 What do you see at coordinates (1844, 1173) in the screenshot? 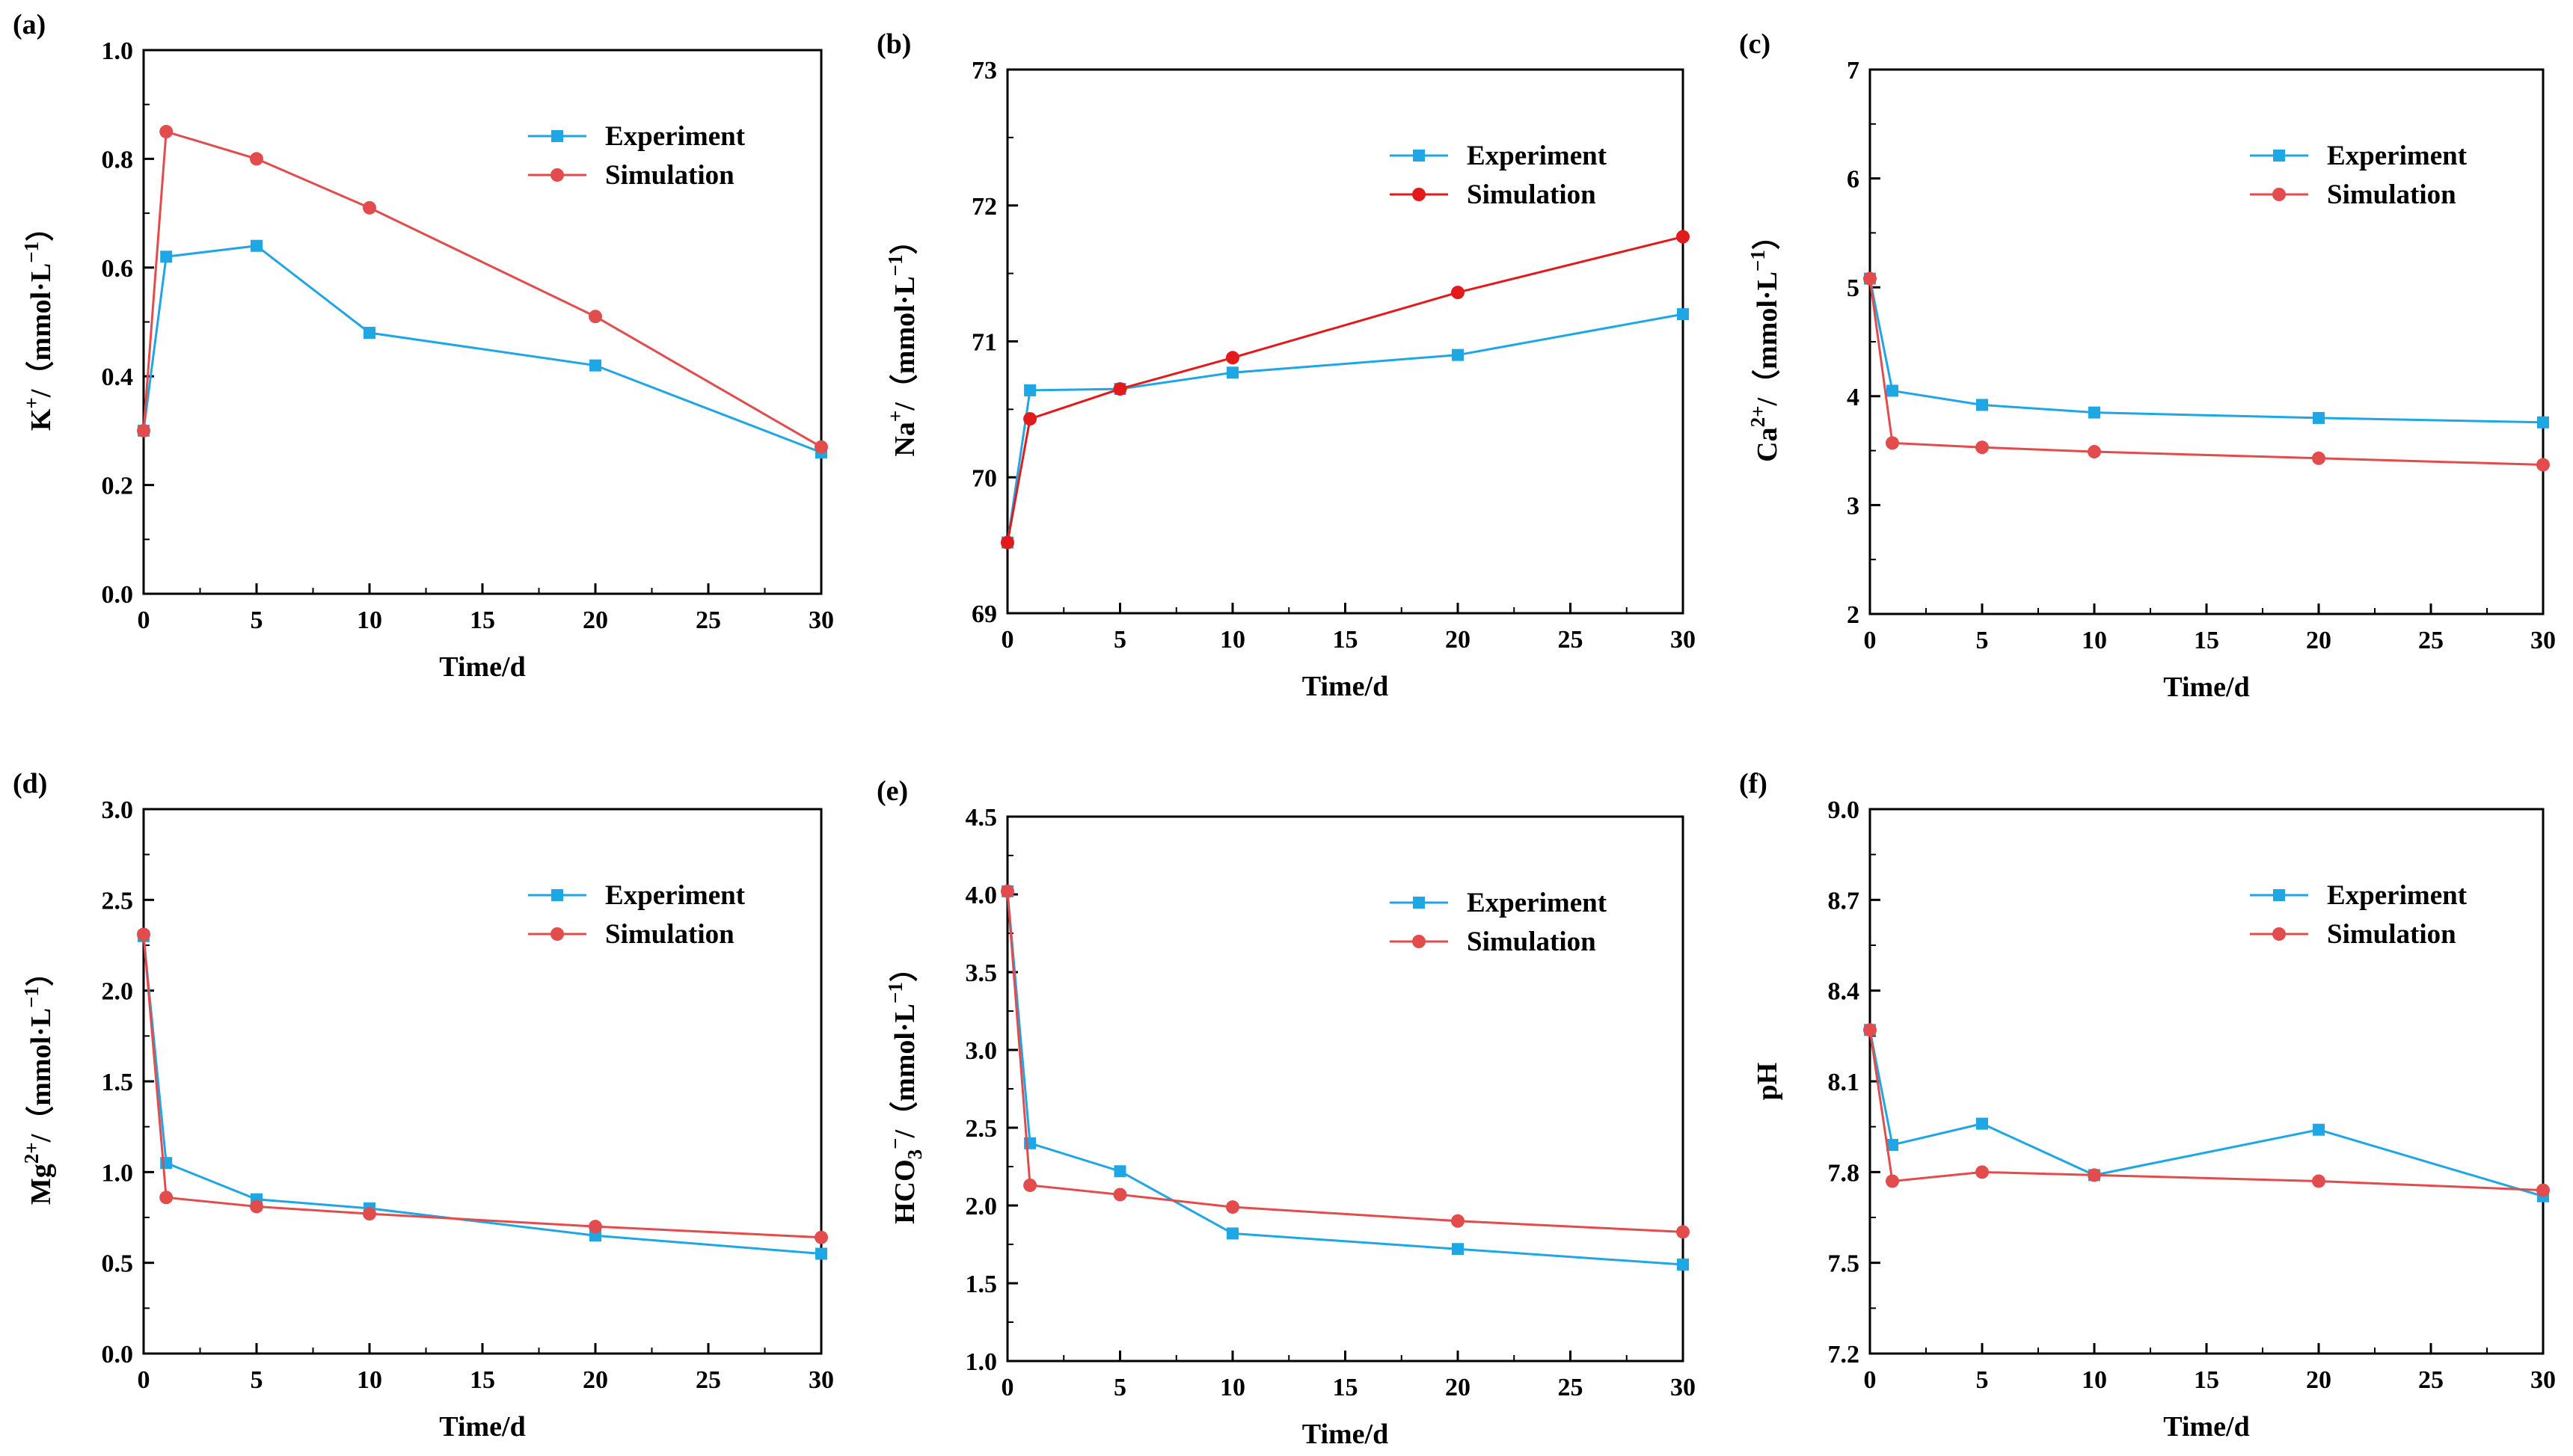
I see `y-tick-label: 7.8` at bounding box center [1844, 1173].